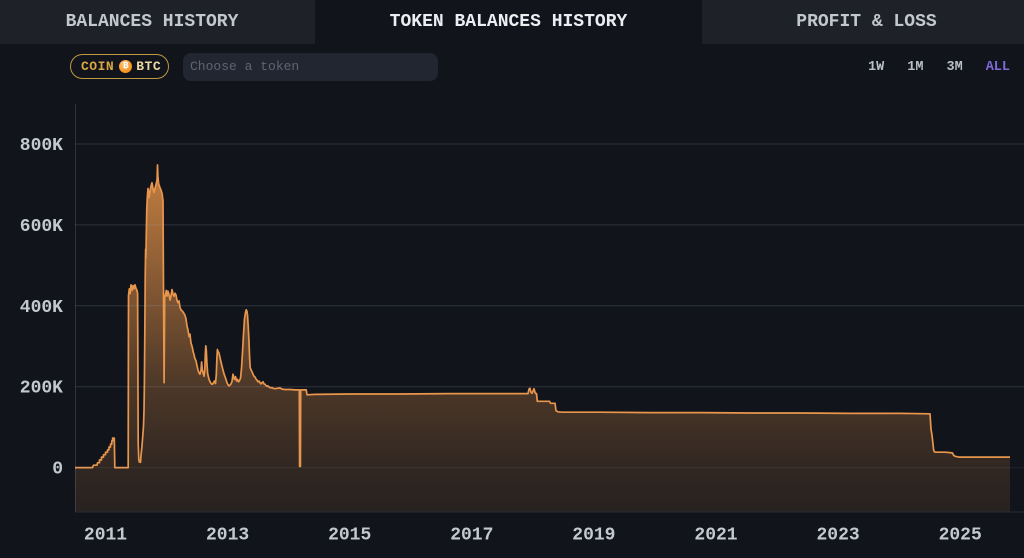 The width and height of the screenshot is (1024, 558). I want to click on svg-text: 400K, so click(41, 308).